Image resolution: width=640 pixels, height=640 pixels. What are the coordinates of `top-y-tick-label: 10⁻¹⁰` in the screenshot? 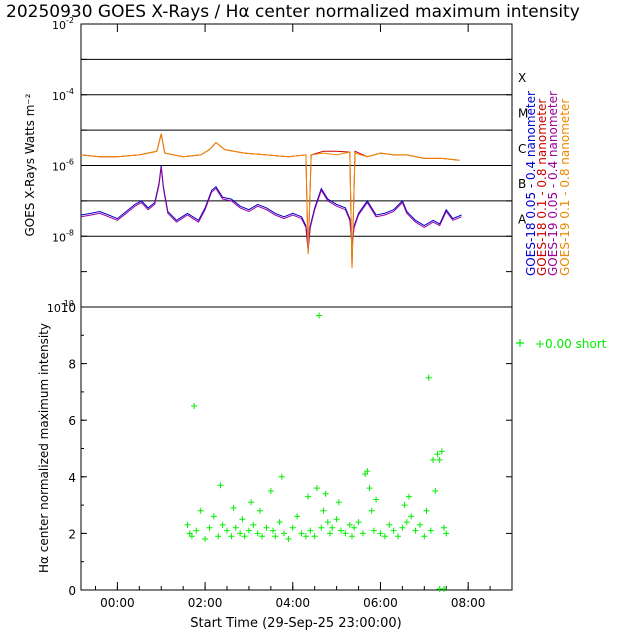 It's located at (60, 307).